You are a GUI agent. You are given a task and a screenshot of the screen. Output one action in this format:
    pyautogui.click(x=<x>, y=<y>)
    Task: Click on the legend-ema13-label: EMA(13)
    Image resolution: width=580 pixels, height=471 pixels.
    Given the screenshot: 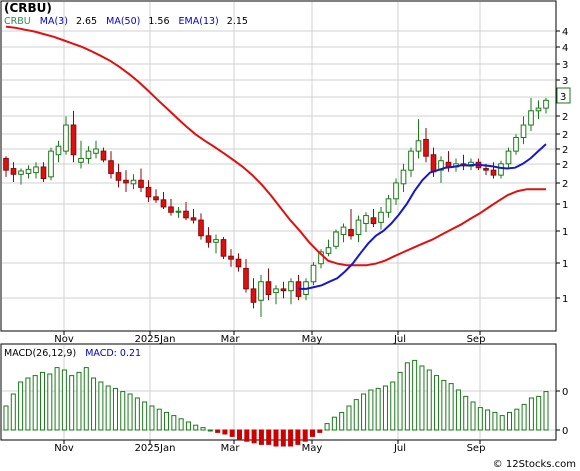 What is the action you would take?
    pyautogui.click(x=199, y=21)
    